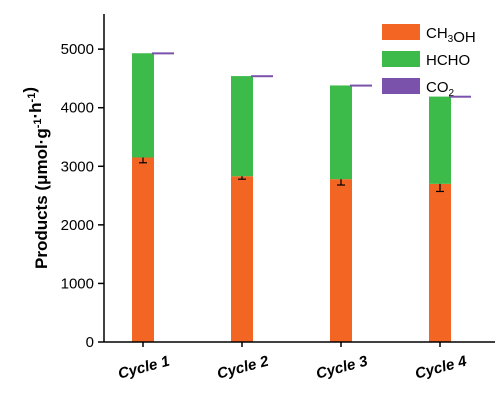  What do you see at coordinates (143, 368) in the screenshot?
I see `x-tick-label-1: Cycle 1` at bounding box center [143, 368].